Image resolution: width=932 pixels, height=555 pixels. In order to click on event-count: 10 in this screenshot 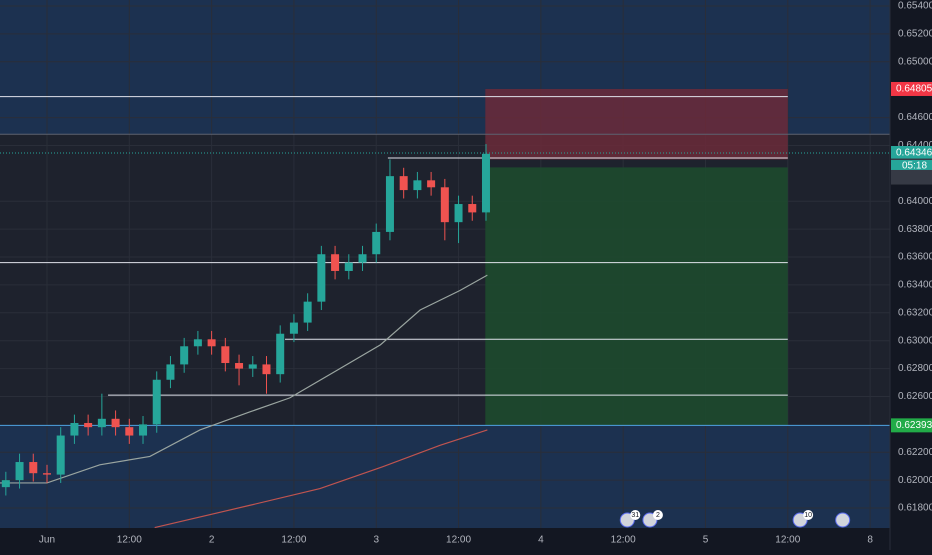, I will do `click(808, 515)`.